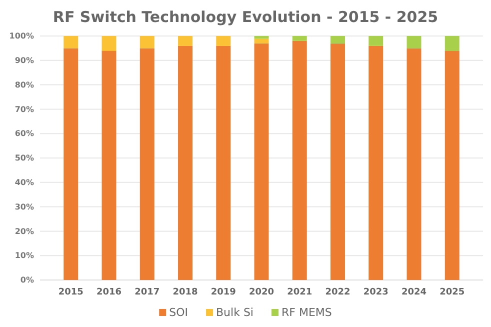  Describe the element at coordinates (235, 312) in the screenshot. I see `legend-label: Bulk Si` at that location.